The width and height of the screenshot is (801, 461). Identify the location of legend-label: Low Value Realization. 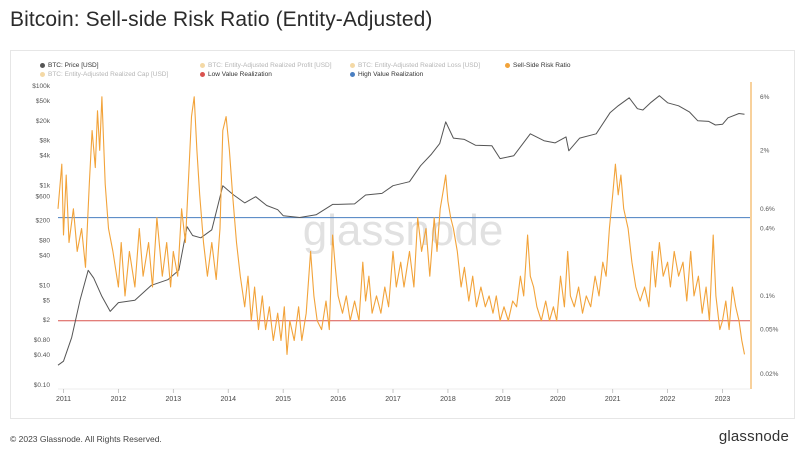
(240, 74).